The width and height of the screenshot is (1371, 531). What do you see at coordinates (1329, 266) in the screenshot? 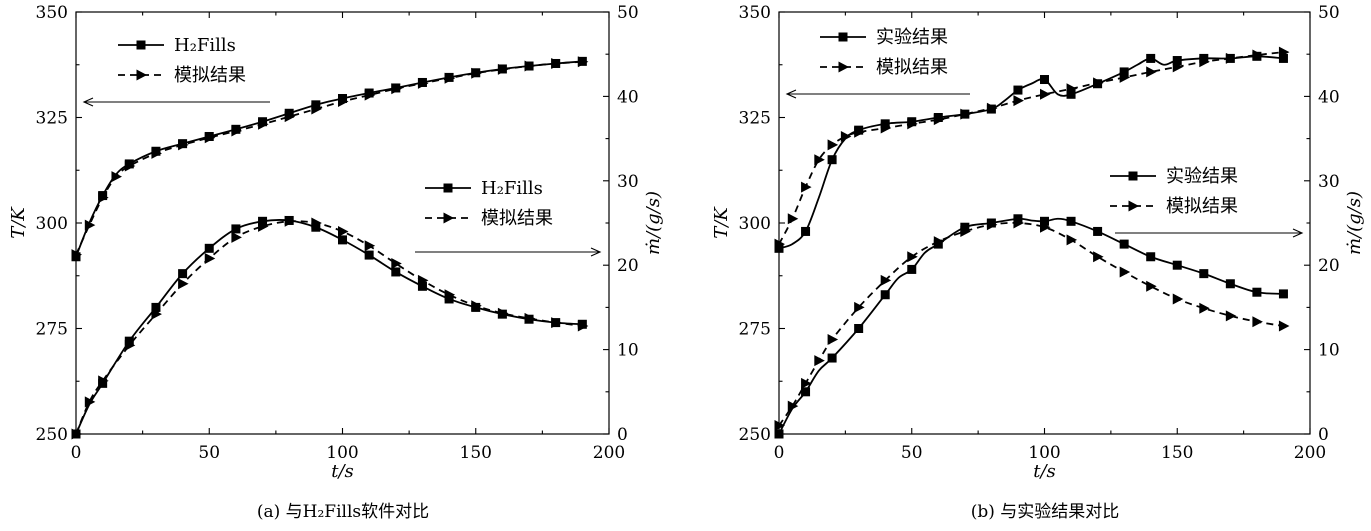
I see `y-right-tick-label: 20` at bounding box center [1329, 266].